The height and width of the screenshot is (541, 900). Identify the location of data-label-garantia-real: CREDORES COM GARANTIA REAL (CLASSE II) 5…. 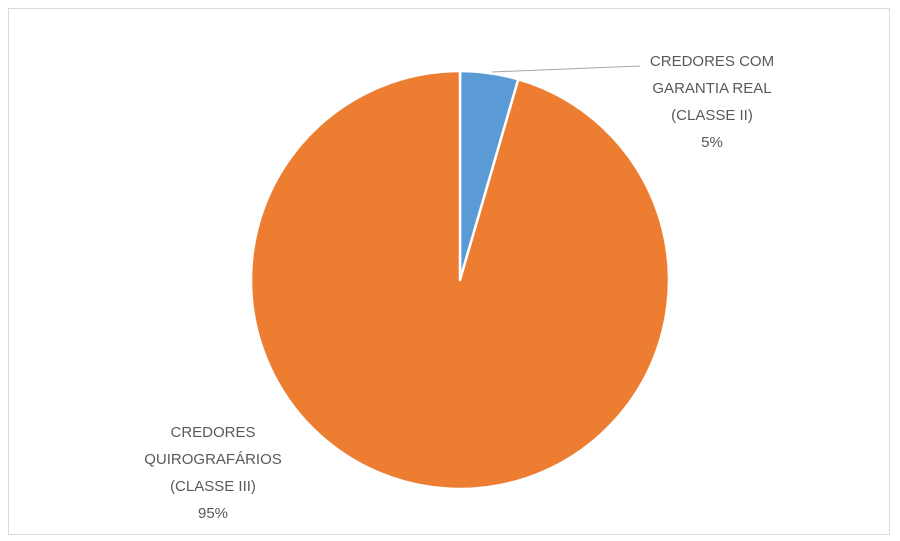
(712, 102).